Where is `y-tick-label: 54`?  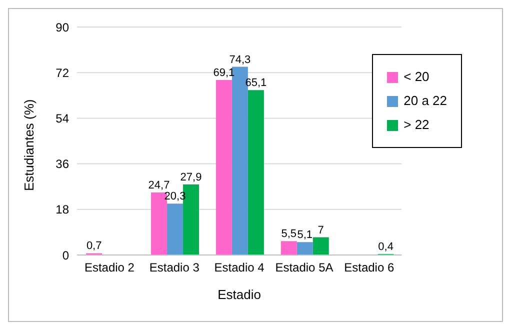
y-tick-label: 54 is located at coordinates (63, 118).